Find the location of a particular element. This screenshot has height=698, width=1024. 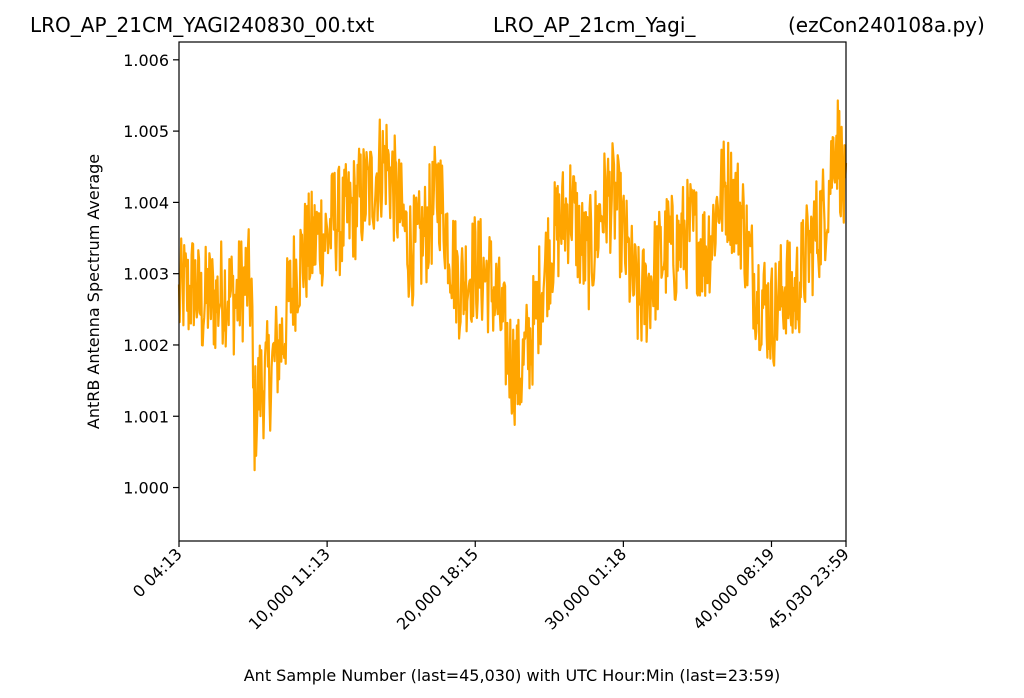

y-tick-label: 1.006 is located at coordinates (146, 60).